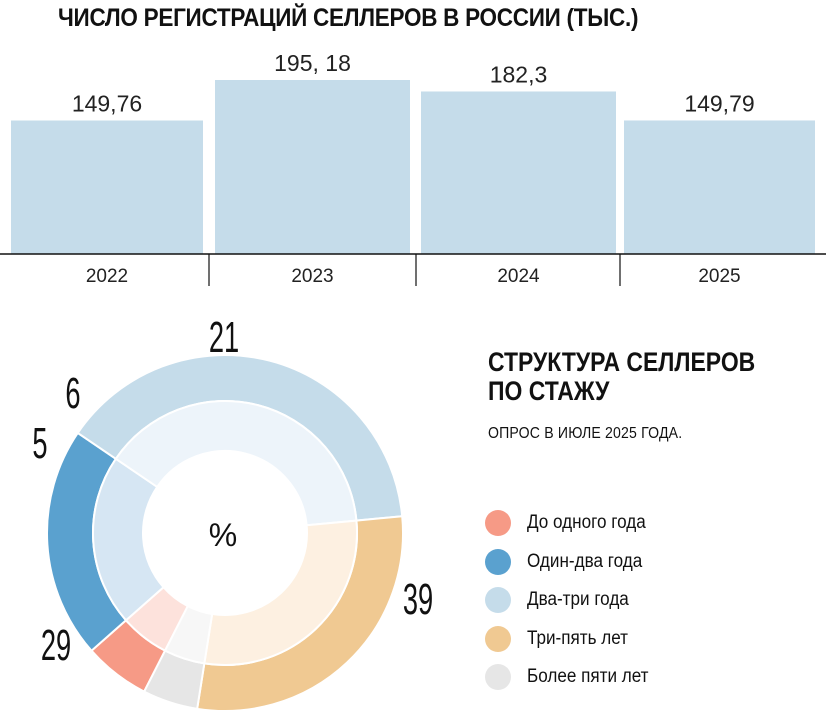 The width and height of the screenshot is (826, 716). I want to click on donut-chart-title: СТРУКТУРА СЕЛЛЕРОВ ПО СТАЖУ, so click(621, 377).